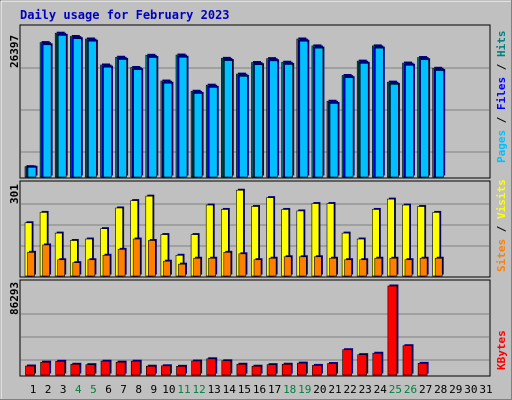  Describe the element at coordinates (470, 389) in the screenshot. I see `x-tick-label: 30` at that location.